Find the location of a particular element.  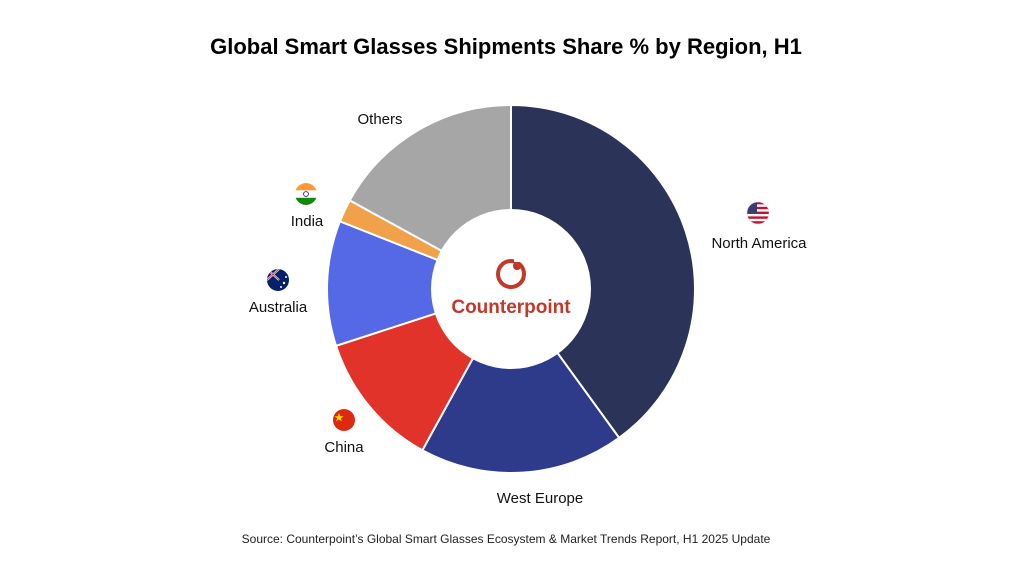

slice-label-others: Others is located at coordinates (379, 119).